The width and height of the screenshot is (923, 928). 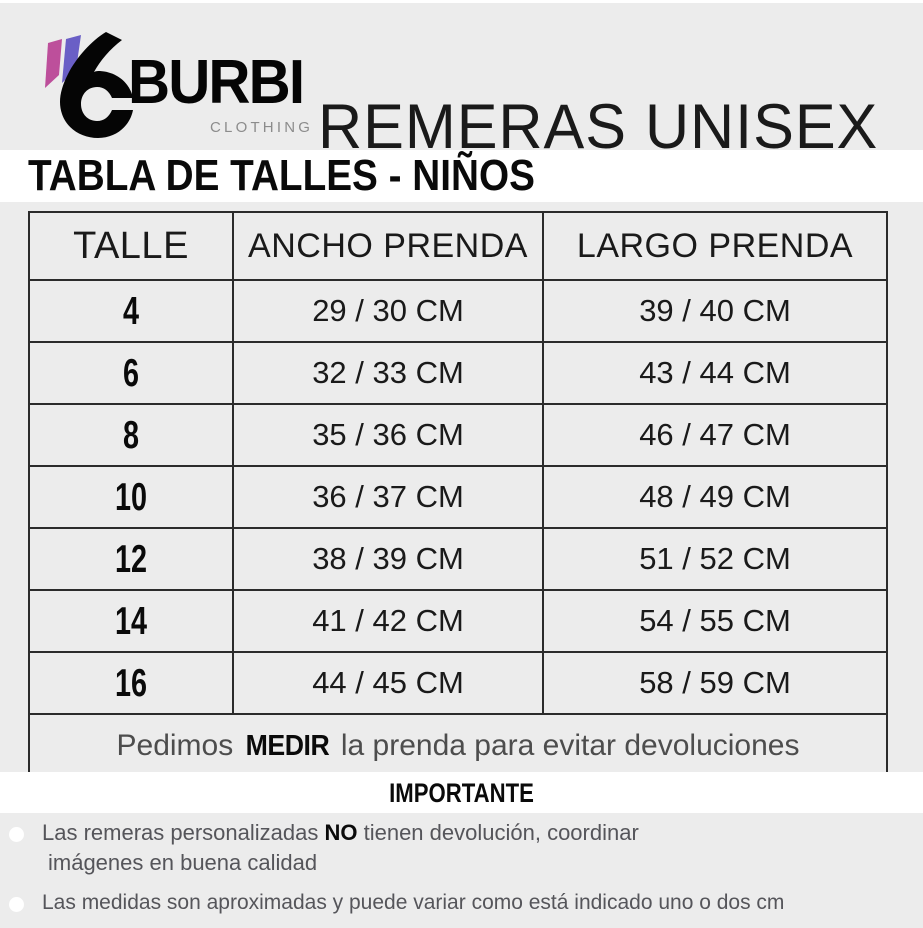 What do you see at coordinates (131, 246) in the screenshot?
I see `column-header-talle: TALLE` at bounding box center [131, 246].